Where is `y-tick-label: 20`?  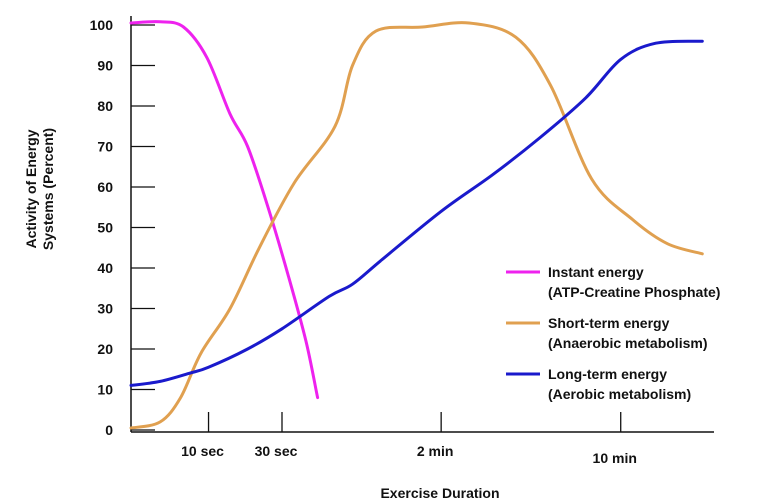 y-tick-label: 20 is located at coordinates (105, 349).